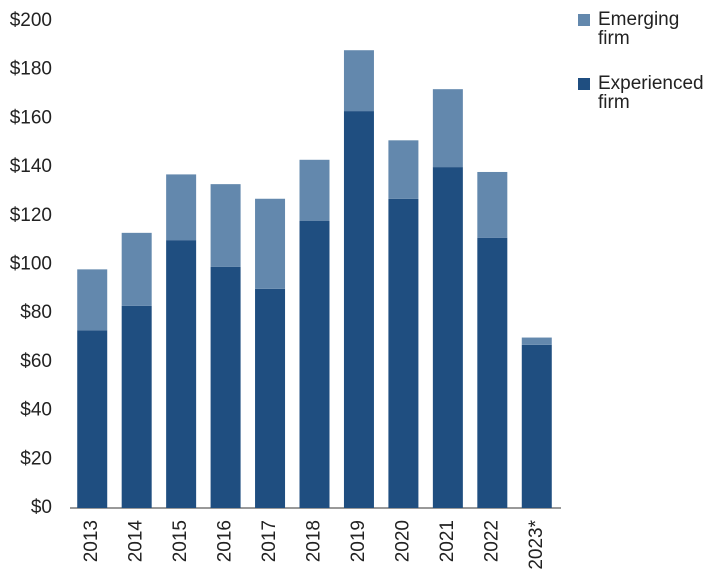 The width and height of the screenshot is (704, 585). What do you see at coordinates (314, 541) in the screenshot?
I see `x-tick-label: 2018` at bounding box center [314, 541].